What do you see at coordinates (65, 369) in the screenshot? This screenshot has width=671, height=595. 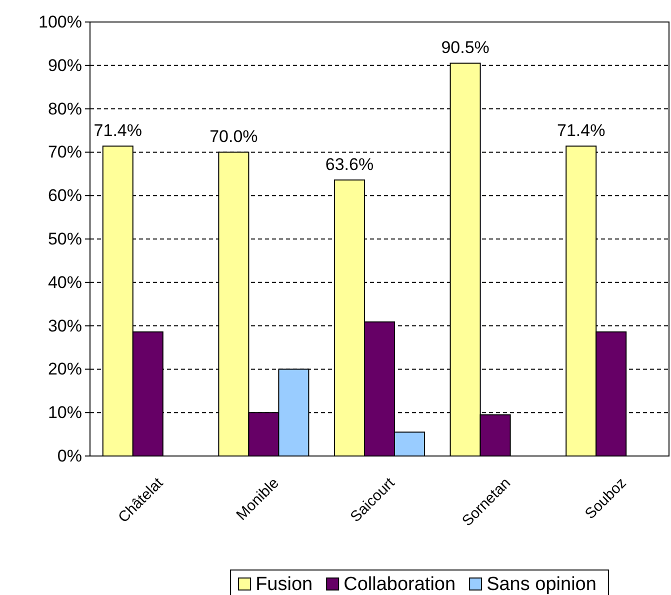 I see `y-tick-label: 20%` at bounding box center [65, 369].